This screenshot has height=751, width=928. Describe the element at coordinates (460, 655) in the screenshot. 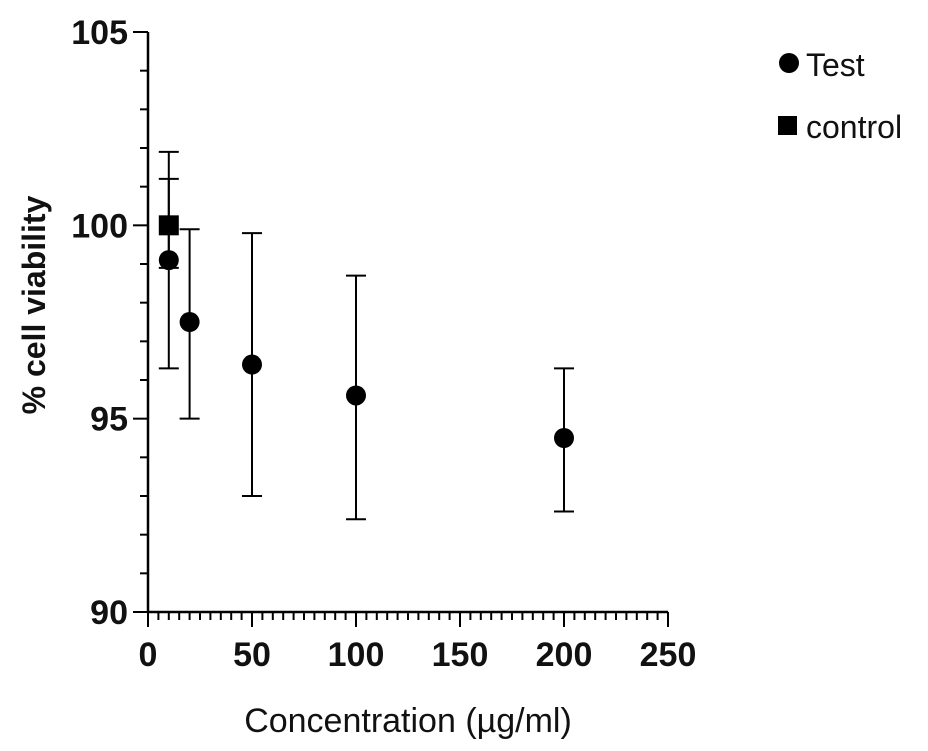

I see `x-tick-label: 150` at that location.